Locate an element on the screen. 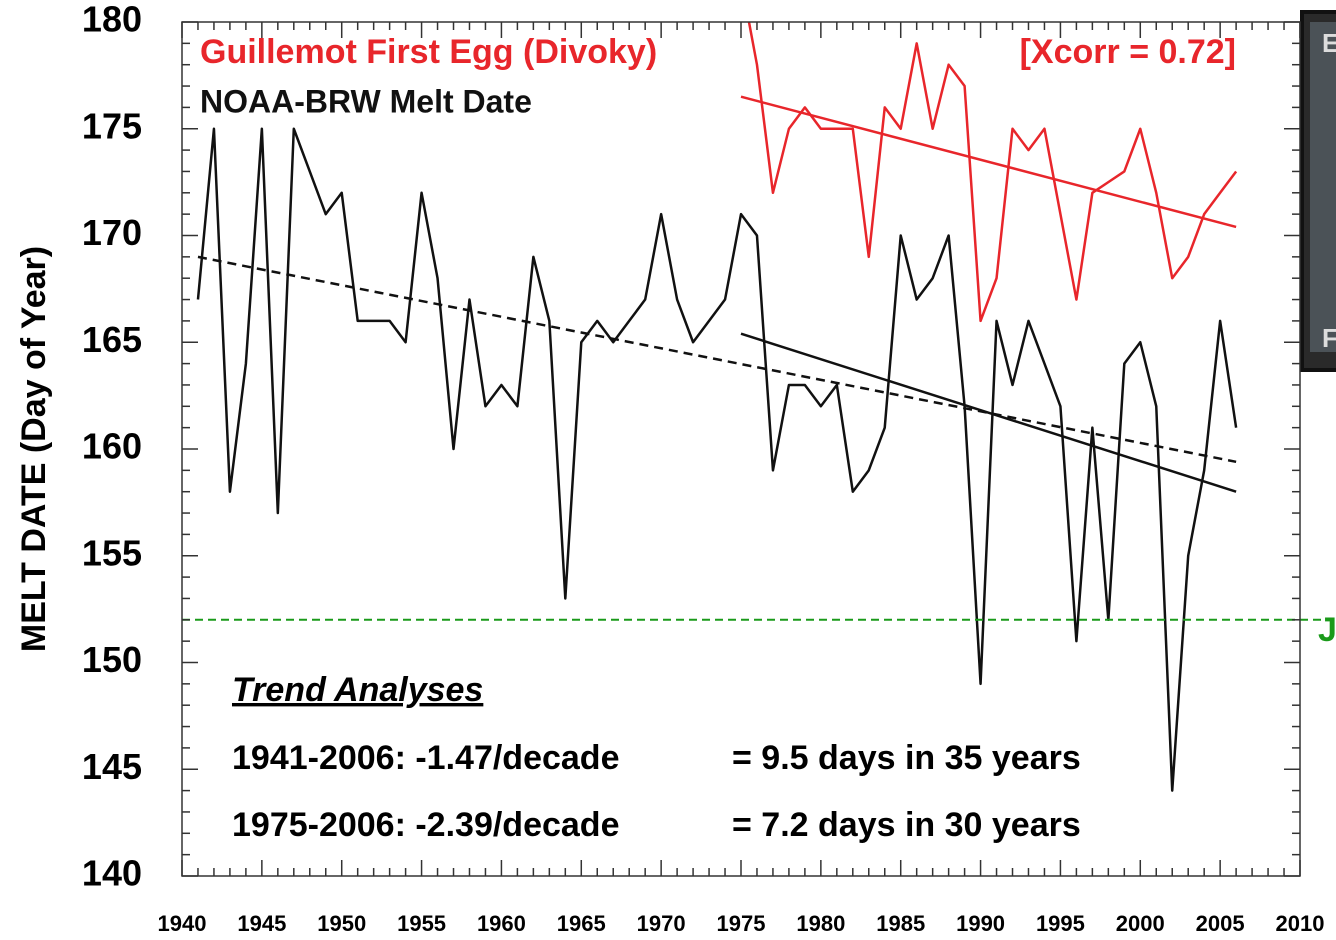  y-tick-label: 155 is located at coordinates (112, 552).